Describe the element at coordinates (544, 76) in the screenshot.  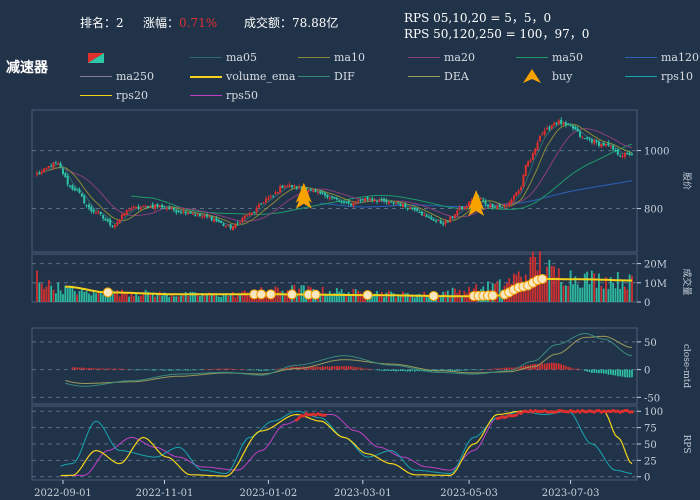
I see `legend-buy: buy` at that location.